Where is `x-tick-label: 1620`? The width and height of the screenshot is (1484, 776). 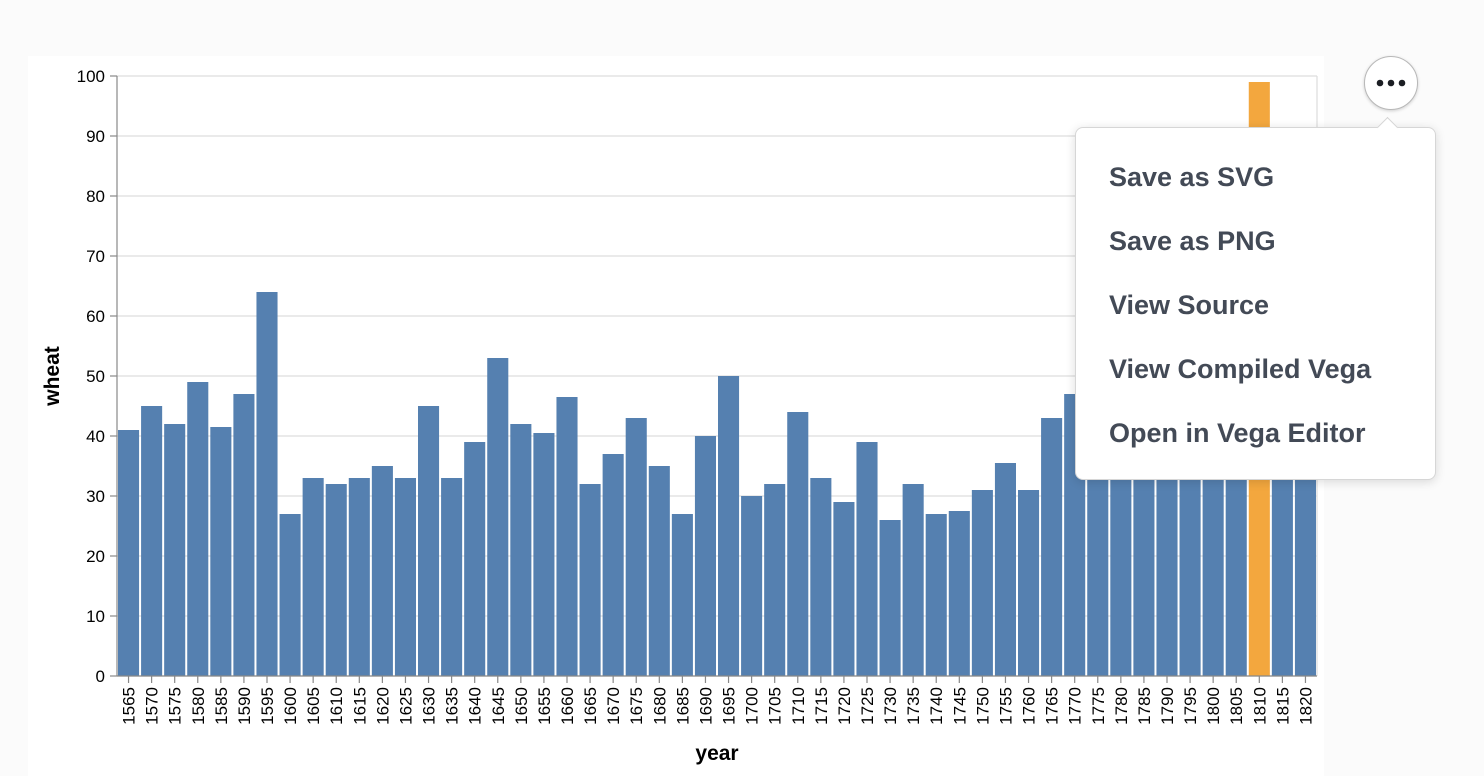
x-tick-label: 1620 is located at coordinates (382, 706).